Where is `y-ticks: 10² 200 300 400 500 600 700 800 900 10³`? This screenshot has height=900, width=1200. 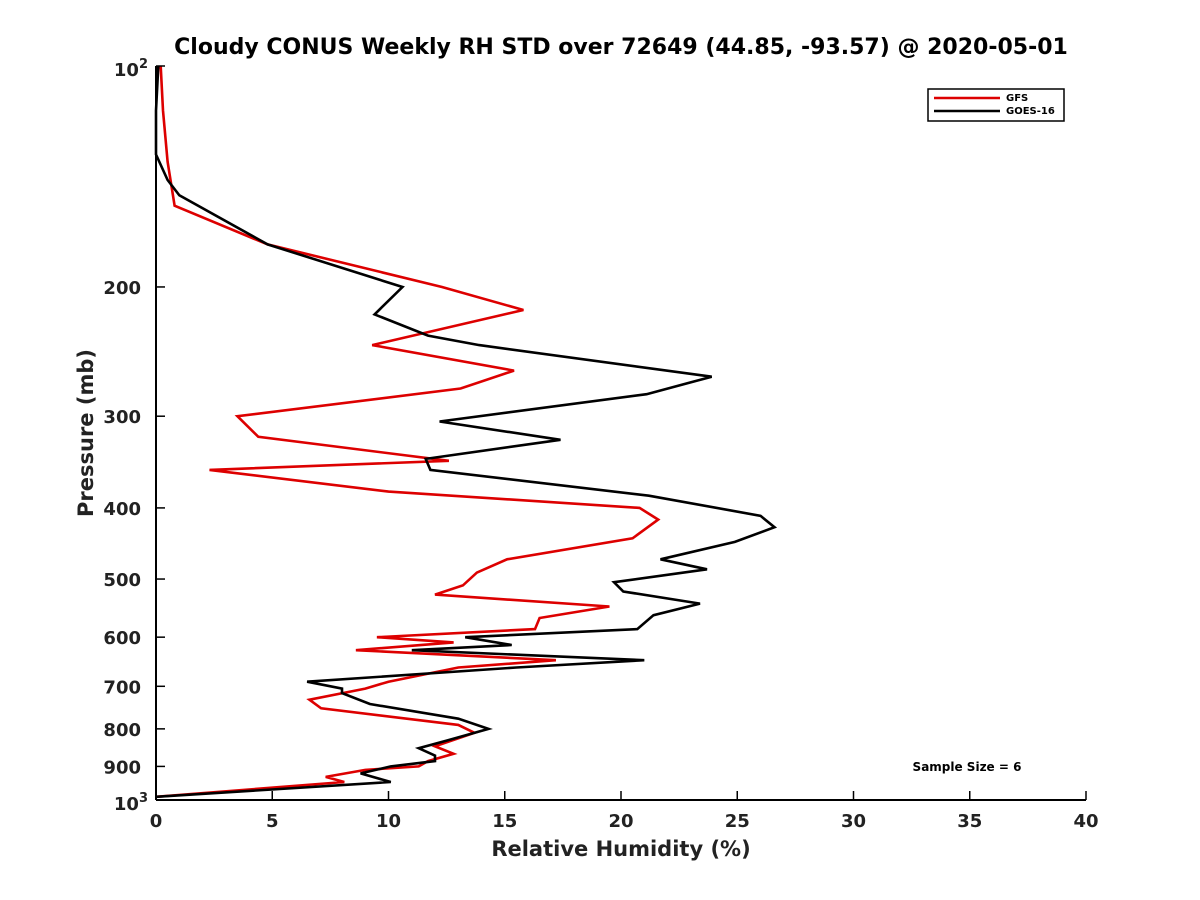 y-ticks: 10² 200 300 400 500 600 700 800 900 10³ is located at coordinates (134, 436).